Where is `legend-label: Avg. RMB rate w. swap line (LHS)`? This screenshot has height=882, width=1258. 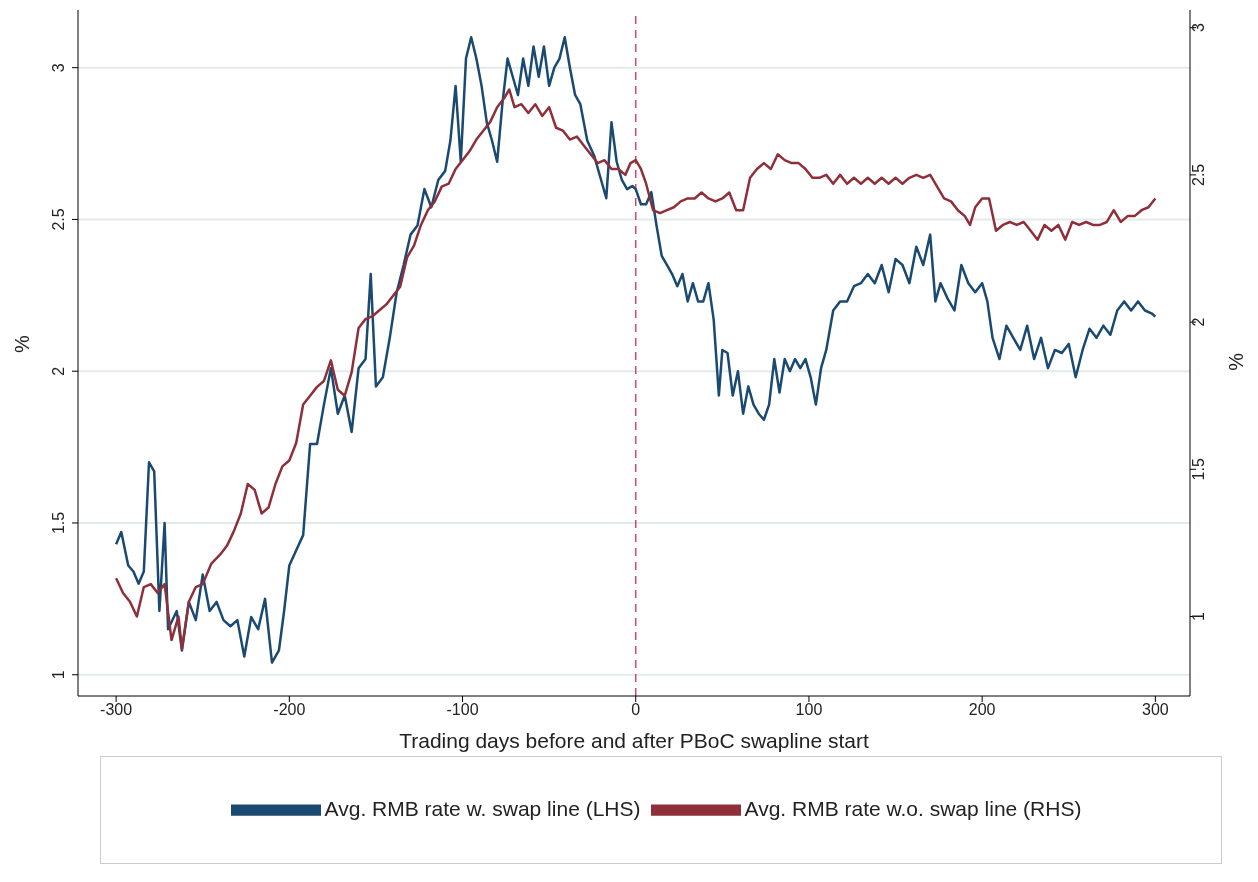 legend-label: Avg. RMB rate w. swap line (LHS) is located at coordinates (482, 808).